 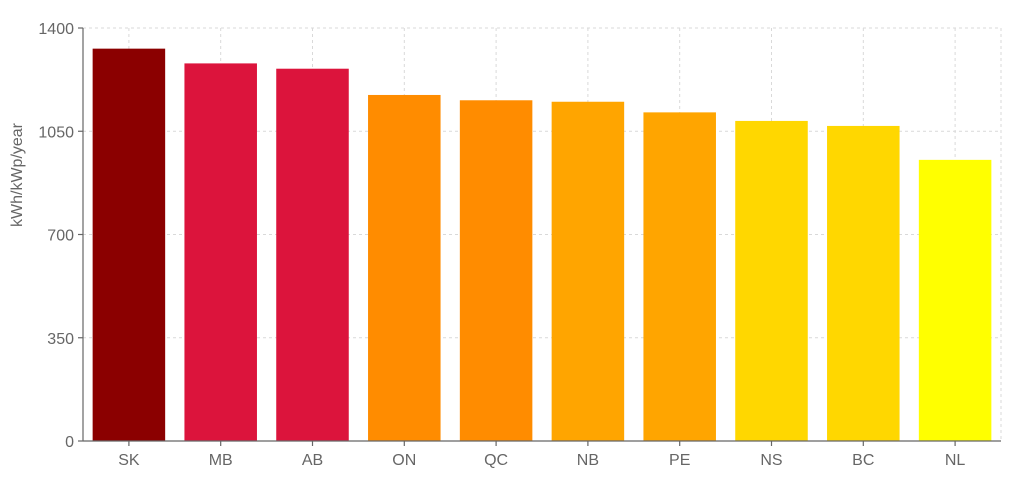 What do you see at coordinates (496, 460) in the screenshot?
I see `x-tick-label: QC` at bounding box center [496, 460].